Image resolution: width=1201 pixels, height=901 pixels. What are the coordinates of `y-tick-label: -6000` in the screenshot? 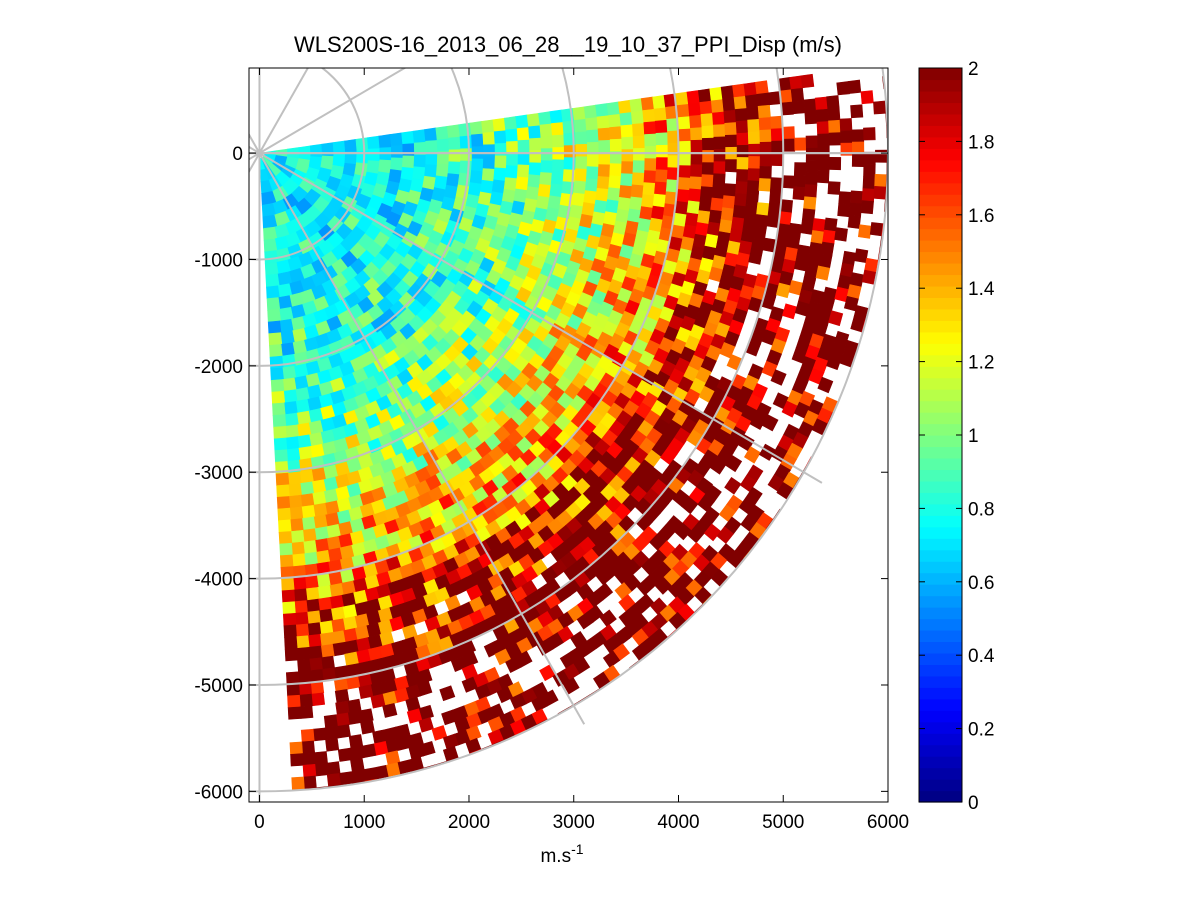 It's located at (218, 792).